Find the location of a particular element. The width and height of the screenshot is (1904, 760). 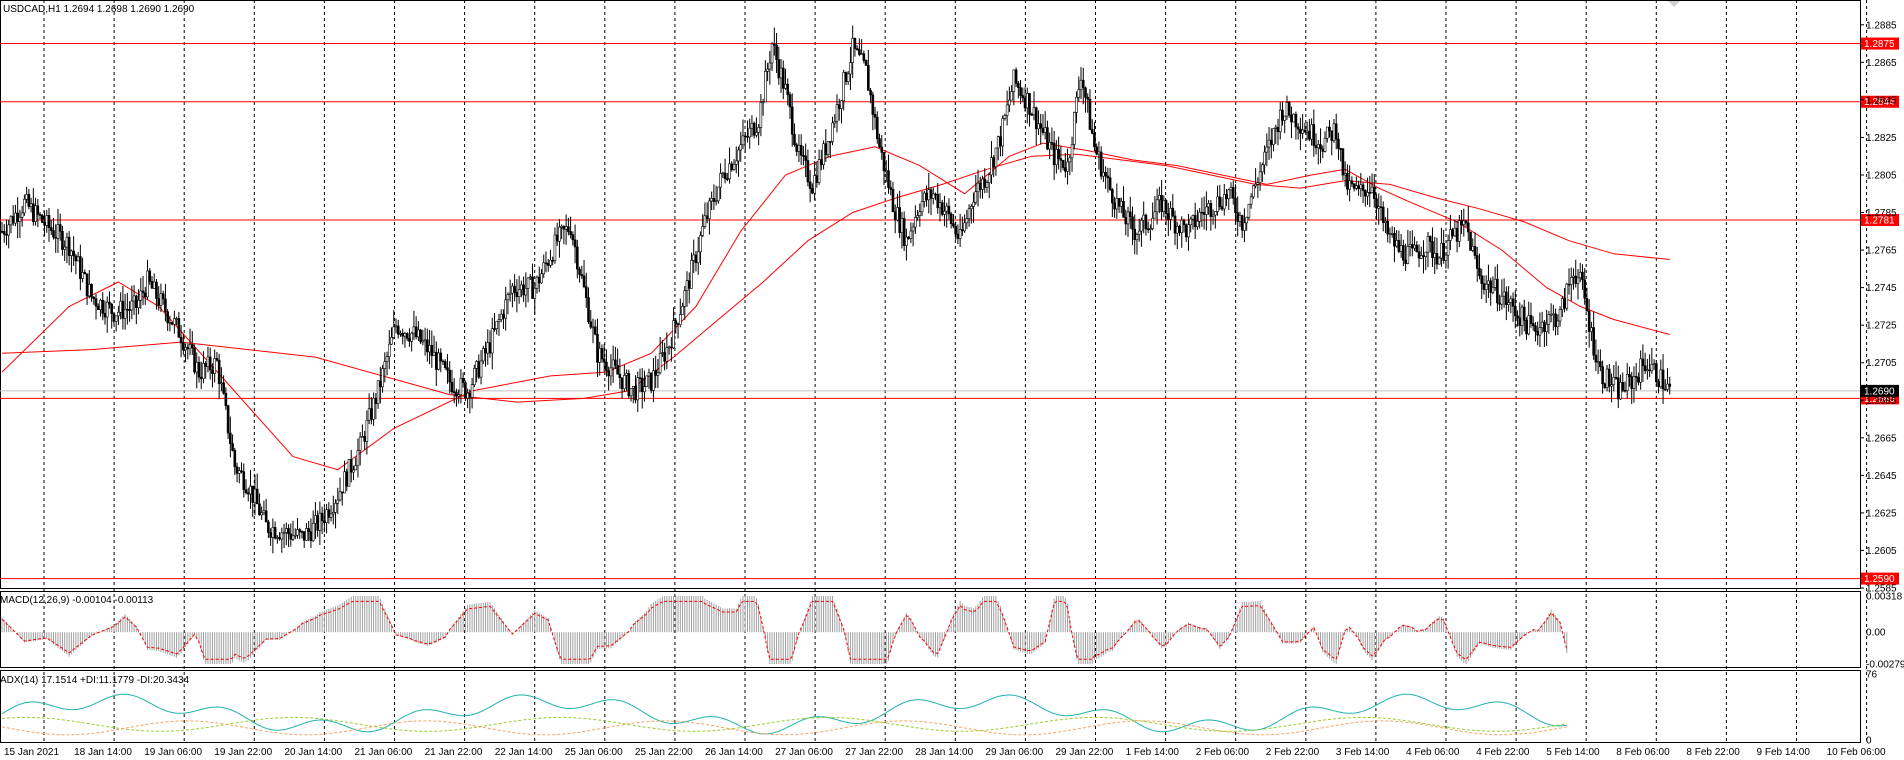

time-tick-label: 29 Jan 22:00 is located at coordinates (1085, 752).